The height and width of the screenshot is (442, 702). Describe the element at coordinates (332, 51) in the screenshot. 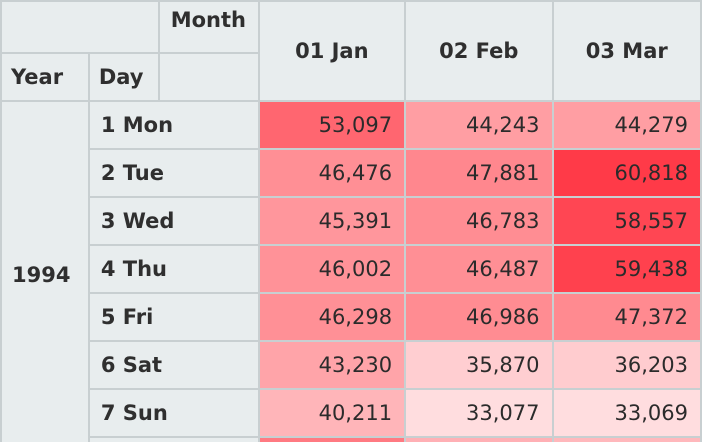

I see `column-header-jan: 01 Jan` at that location.